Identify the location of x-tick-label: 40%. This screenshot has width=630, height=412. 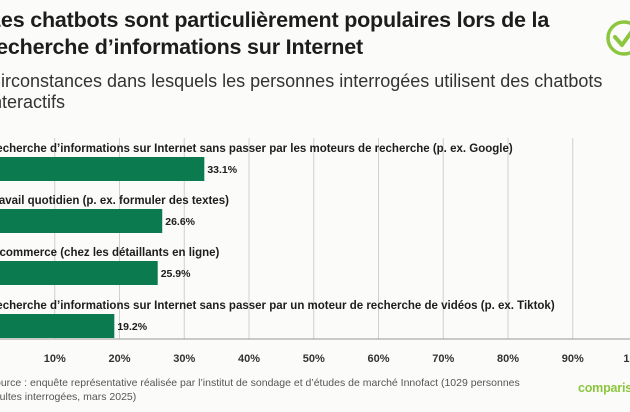
(249, 359).